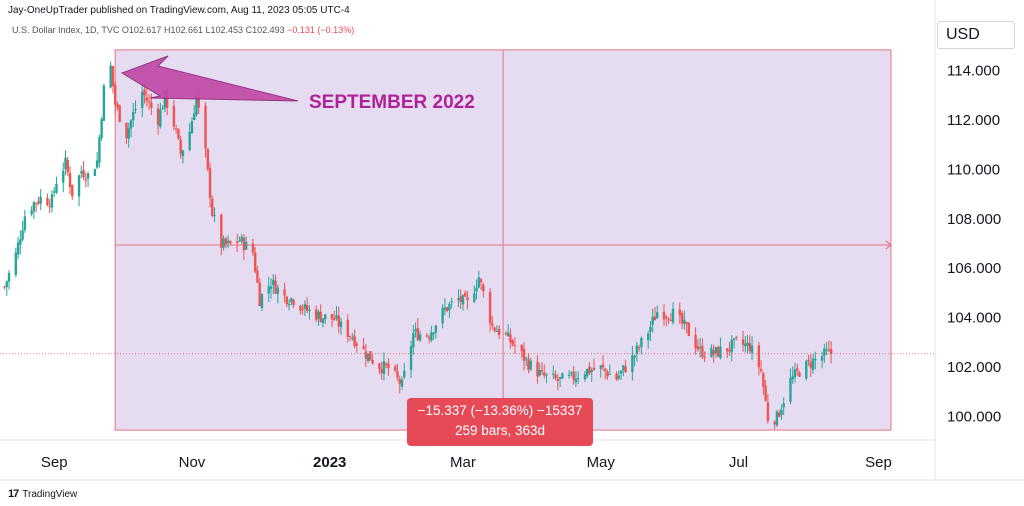 Image resolution: width=1024 pixels, height=506 pixels. I want to click on currency-selector: USD, so click(976, 35).